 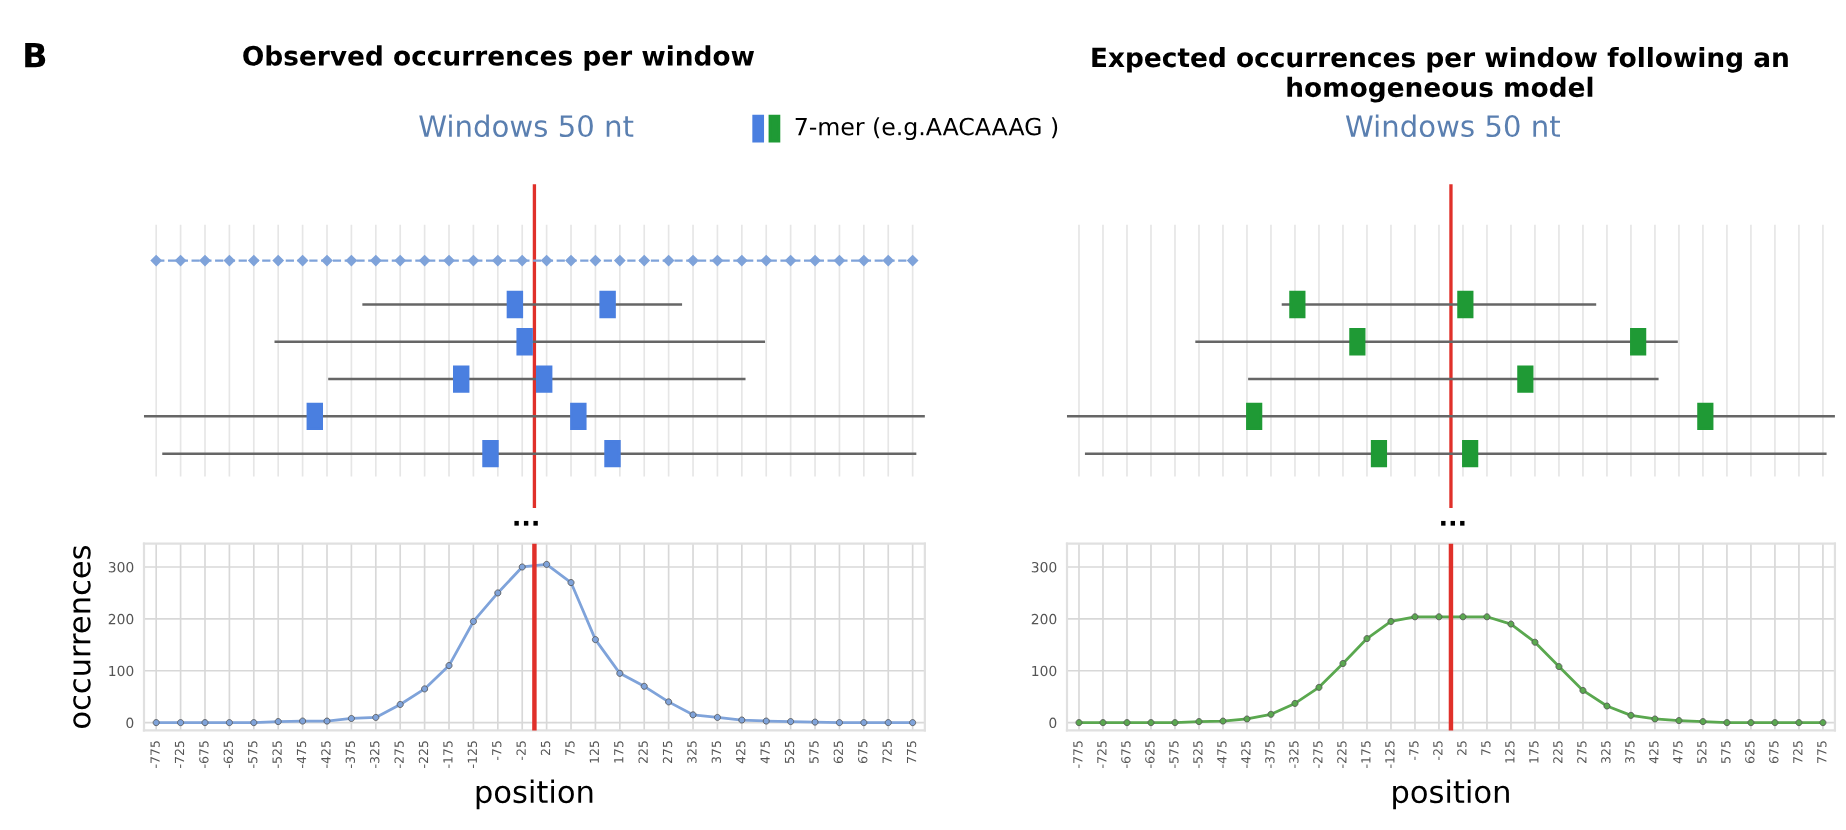 I want to click on text: 7-mer (e.g.AACAAAG ), so click(x=926, y=129).